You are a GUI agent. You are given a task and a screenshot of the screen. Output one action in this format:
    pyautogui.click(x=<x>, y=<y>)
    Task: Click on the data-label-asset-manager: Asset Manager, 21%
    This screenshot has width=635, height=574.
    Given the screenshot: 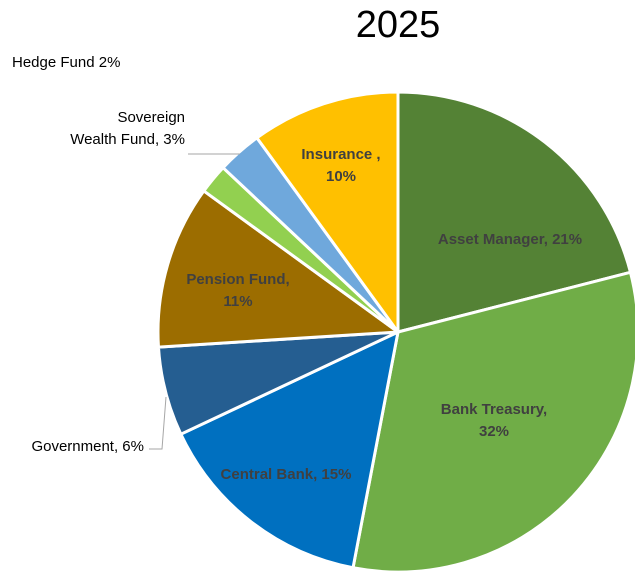 What is the action you would take?
    pyautogui.click(x=510, y=239)
    